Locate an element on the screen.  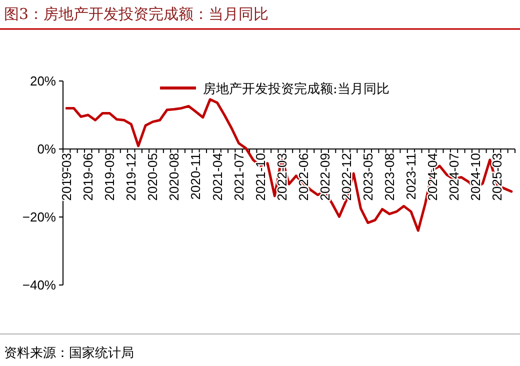
x-tick-label: 2020-11 is located at coordinates (196, 176).